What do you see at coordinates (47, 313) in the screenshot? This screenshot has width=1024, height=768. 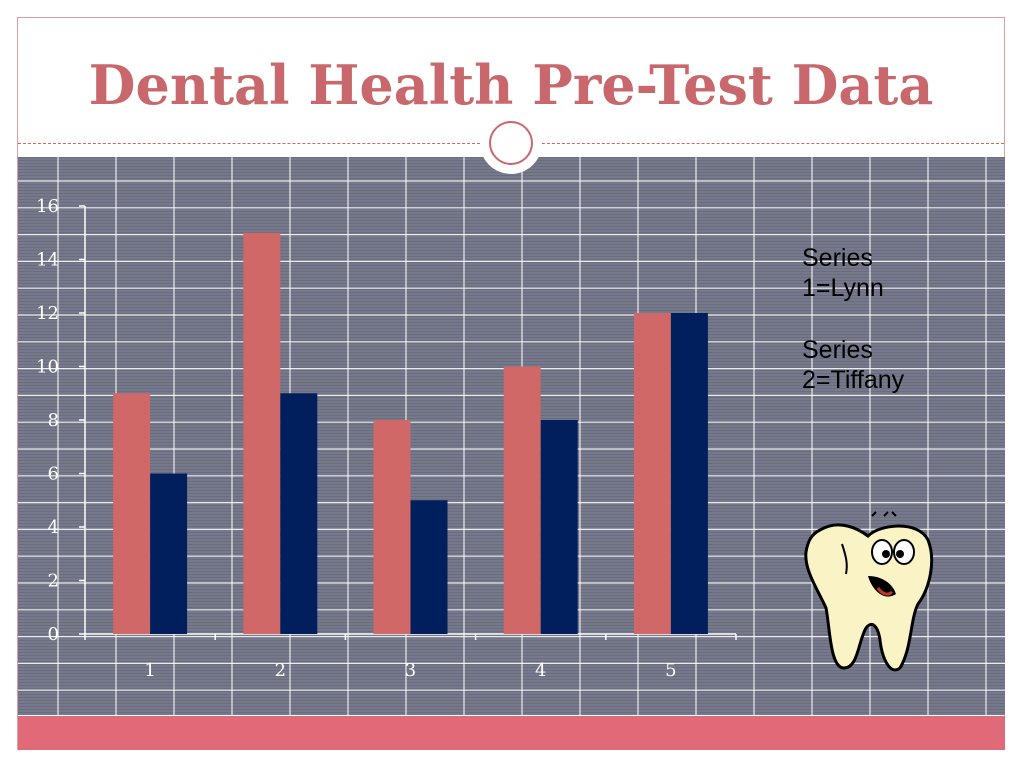 I see `y-tick-label: 12` at bounding box center [47, 313].